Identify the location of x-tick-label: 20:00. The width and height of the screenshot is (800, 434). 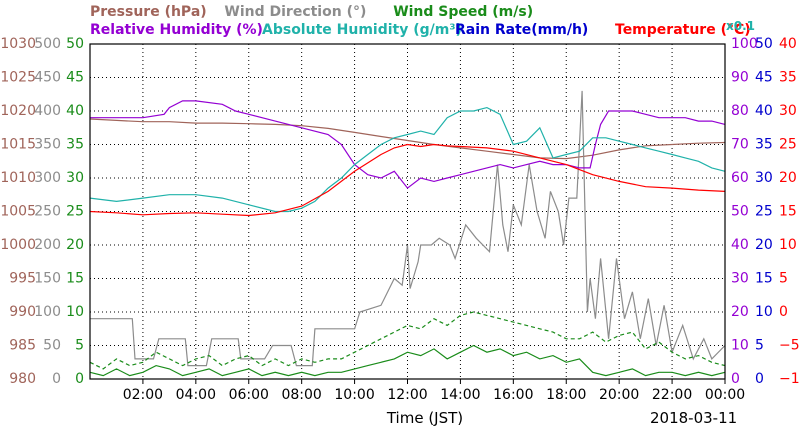
(619, 395).